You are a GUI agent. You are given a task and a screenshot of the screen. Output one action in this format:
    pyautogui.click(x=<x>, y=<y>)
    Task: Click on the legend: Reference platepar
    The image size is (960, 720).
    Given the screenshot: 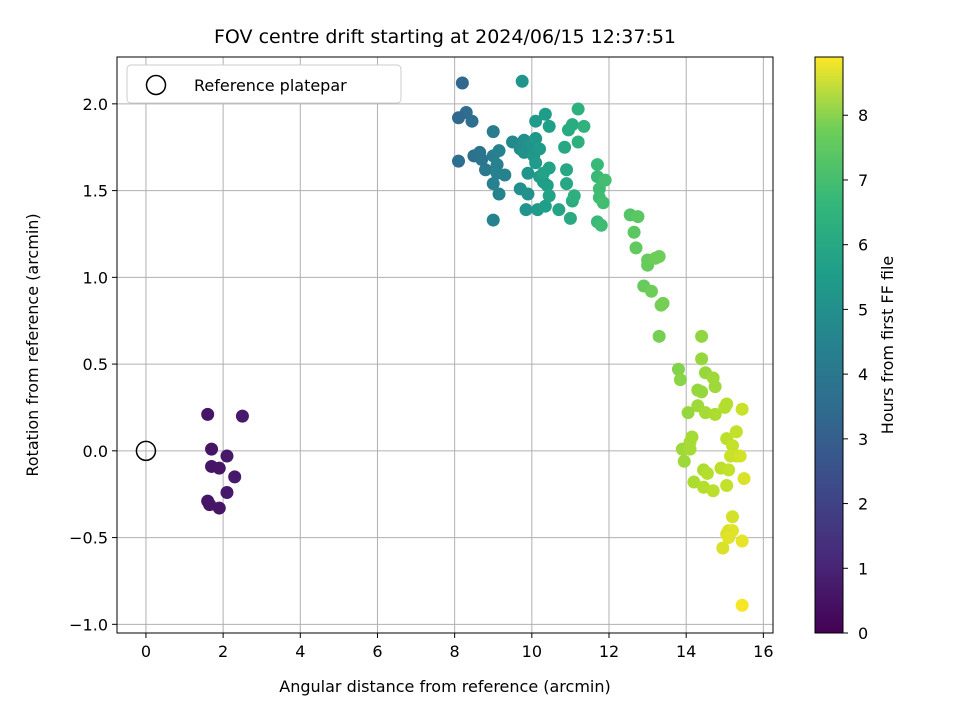 What is the action you would take?
    pyautogui.click(x=264, y=84)
    